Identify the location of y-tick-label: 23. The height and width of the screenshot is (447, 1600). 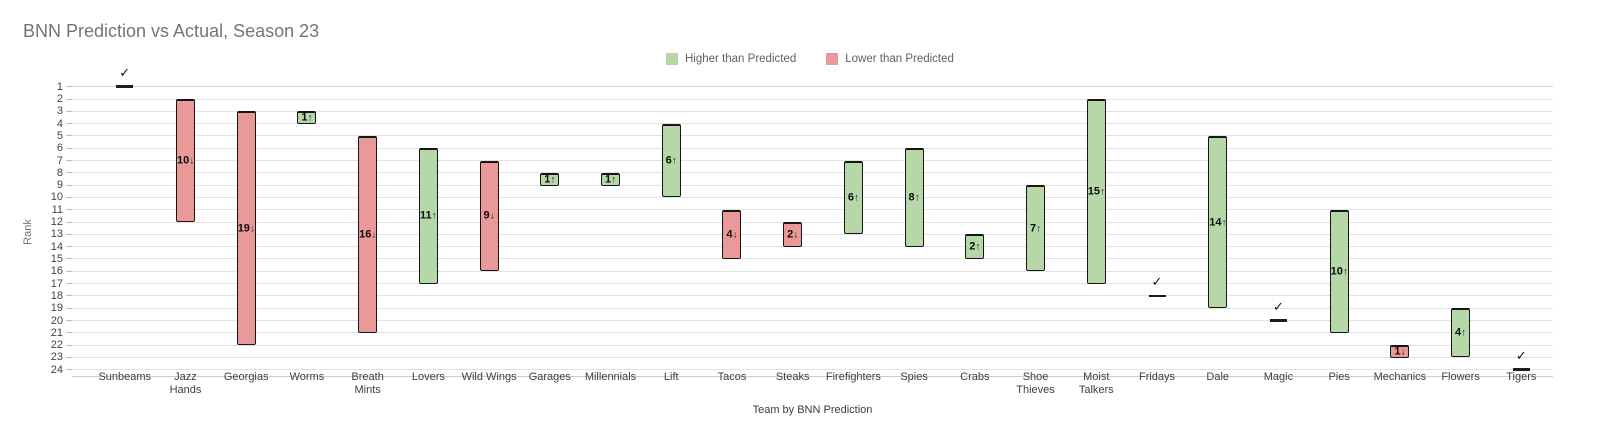
(56, 357).